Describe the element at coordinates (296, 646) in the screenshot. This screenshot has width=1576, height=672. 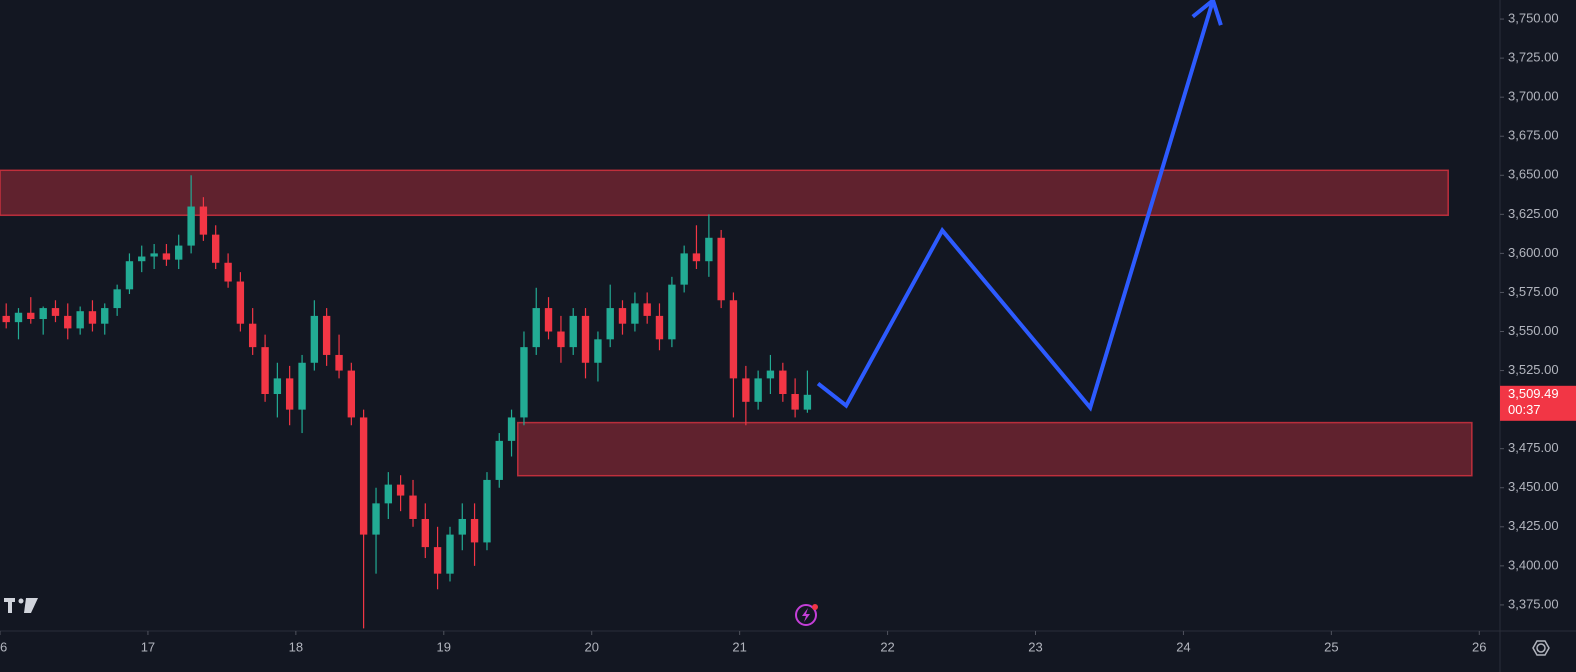
I see `x-tick-label: 18` at that location.